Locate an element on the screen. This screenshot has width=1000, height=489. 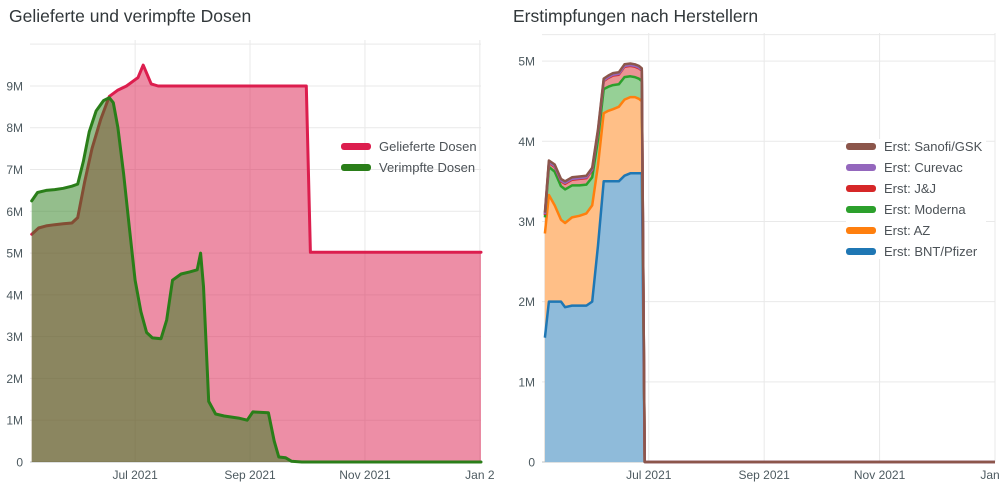
legend-swatch-bnt-pfizer is located at coordinates (861, 251).